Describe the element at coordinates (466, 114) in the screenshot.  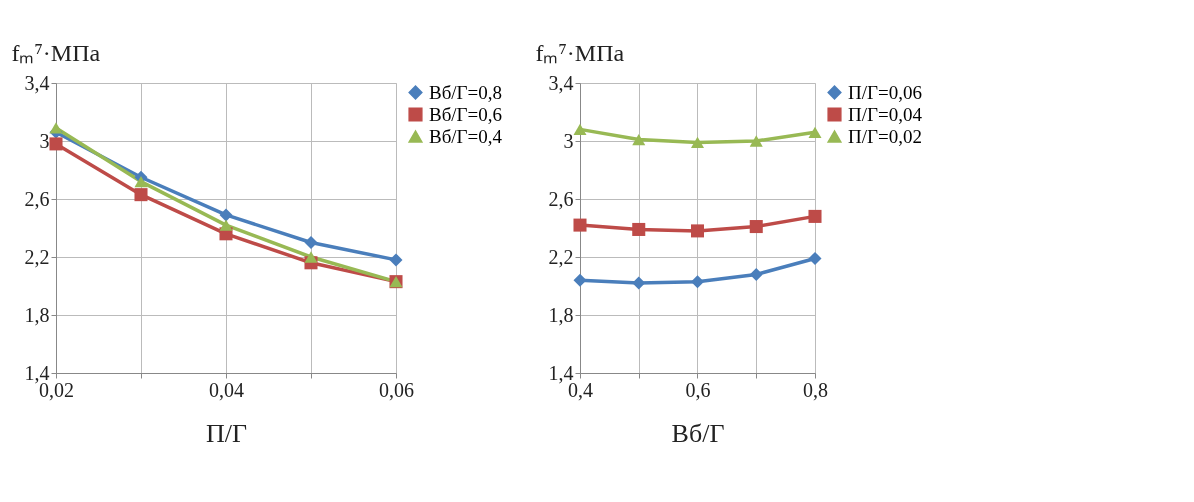
I see `legend-label: Вб/Г=0,6` at that location.